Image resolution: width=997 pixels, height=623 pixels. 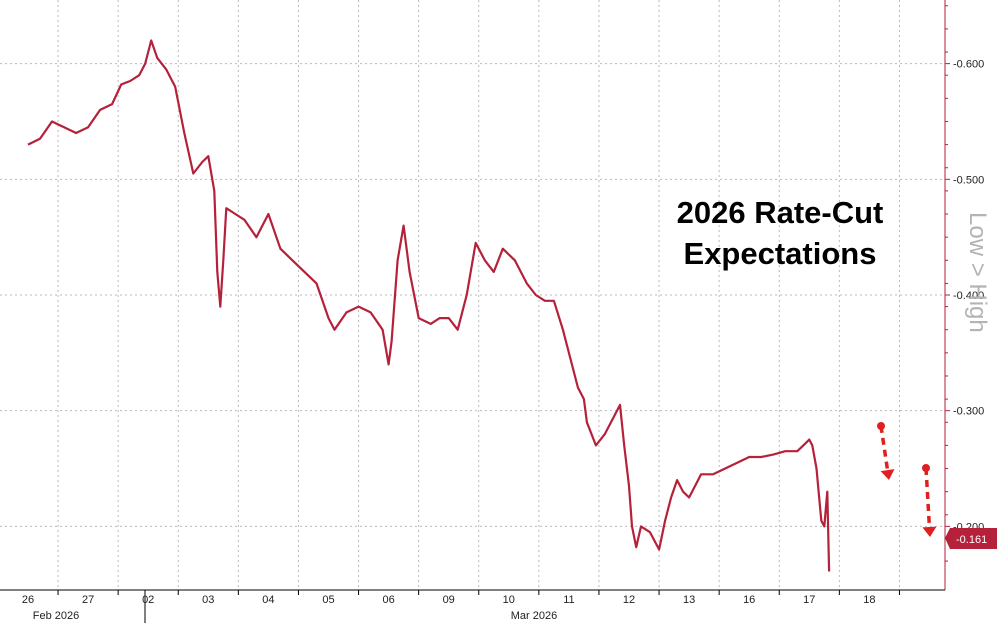 I want to click on annotation-line-1: 2026 Rate-Cut, so click(x=780, y=212).